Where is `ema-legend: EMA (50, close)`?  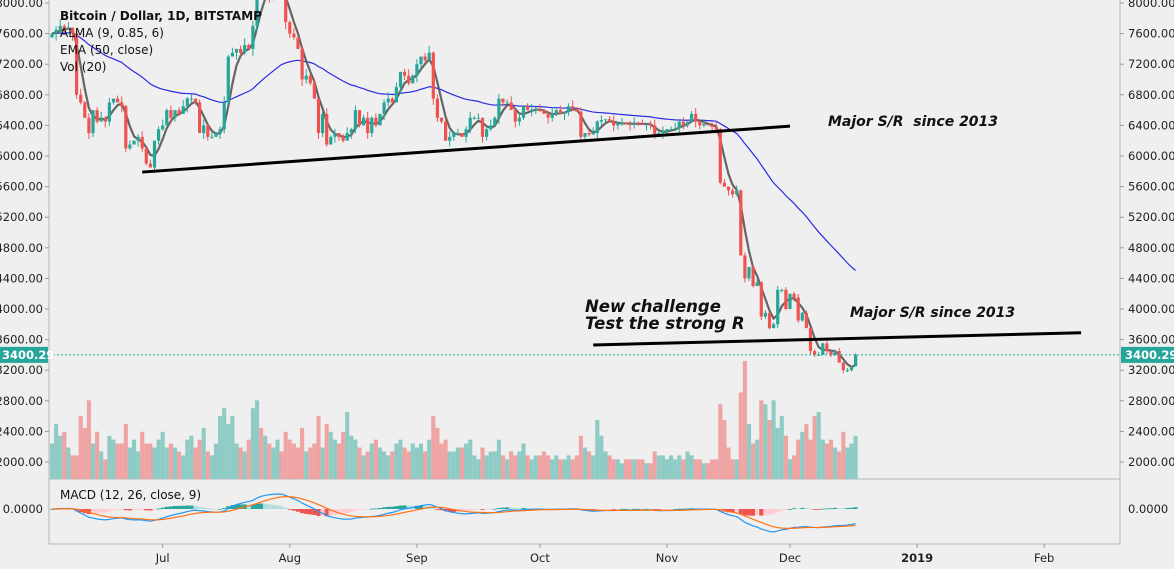
ema-legend: EMA (50, close) is located at coordinates (107, 50).